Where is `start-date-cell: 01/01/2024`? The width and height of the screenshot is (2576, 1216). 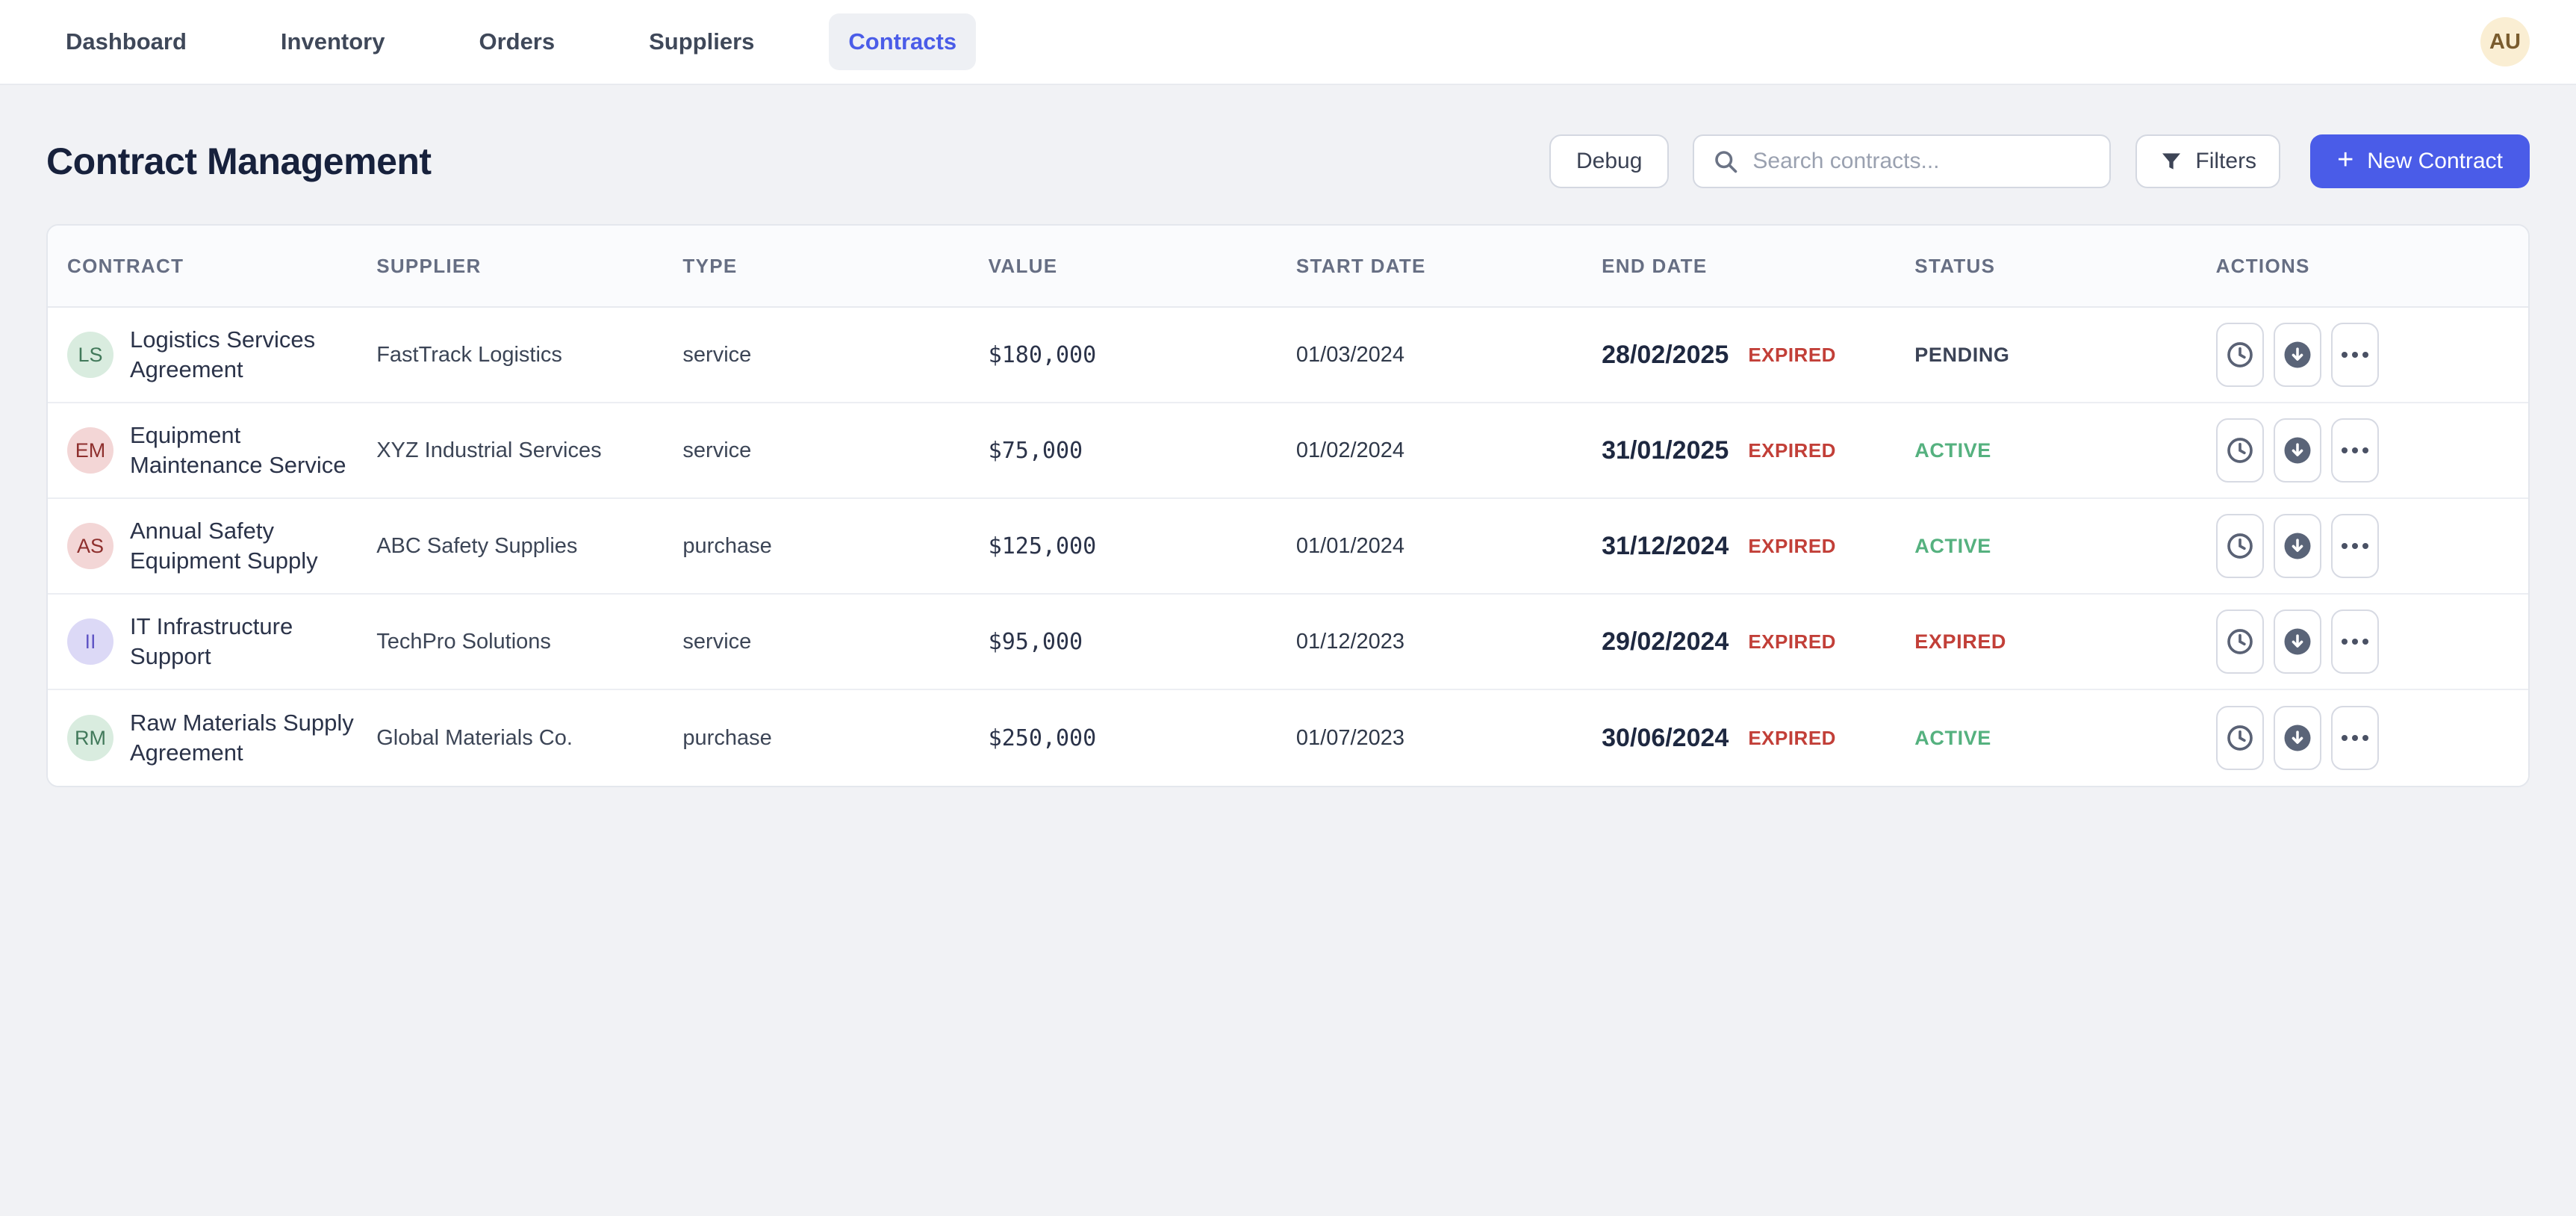 start-date-cell: 01/01/2024 is located at coordinates (1350, 545).